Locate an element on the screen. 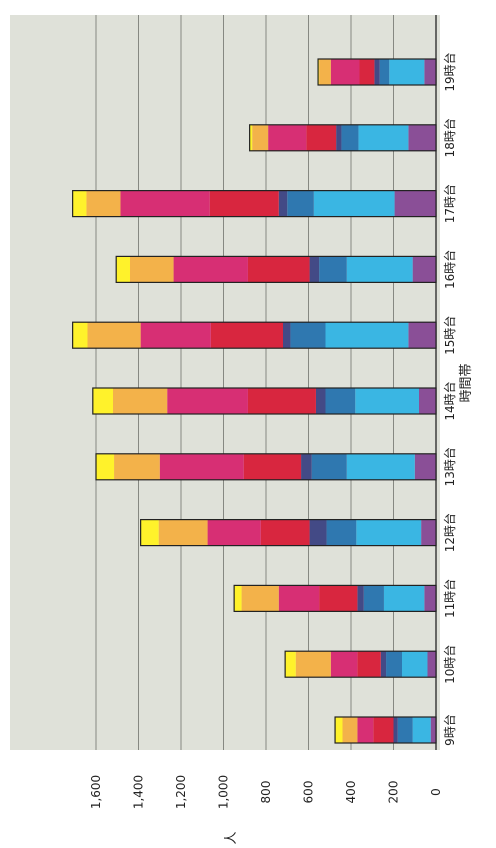  value-tick-label: 800 is located at coordinates (266, 792).